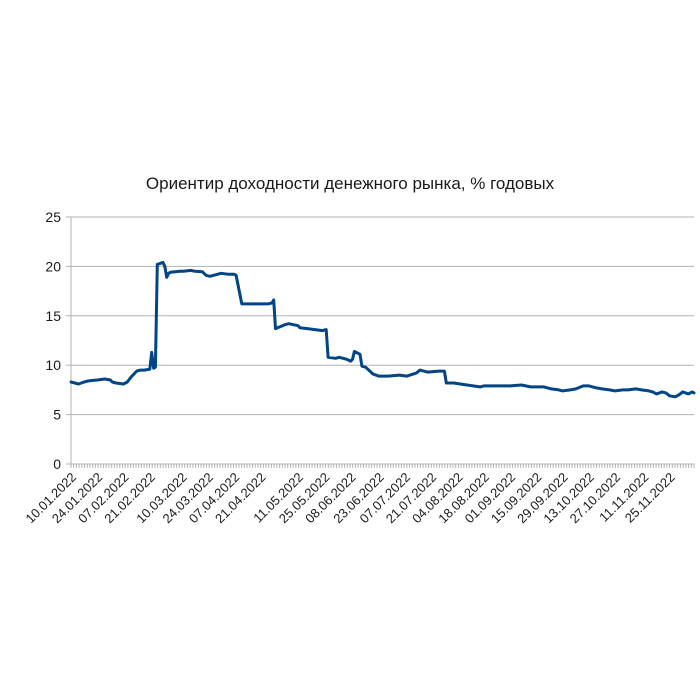 This screenshot has width=700, height=700. Describe the element at coordinates (57, 464) in the screenshot. I see `y-tick-label: 0` at that location.